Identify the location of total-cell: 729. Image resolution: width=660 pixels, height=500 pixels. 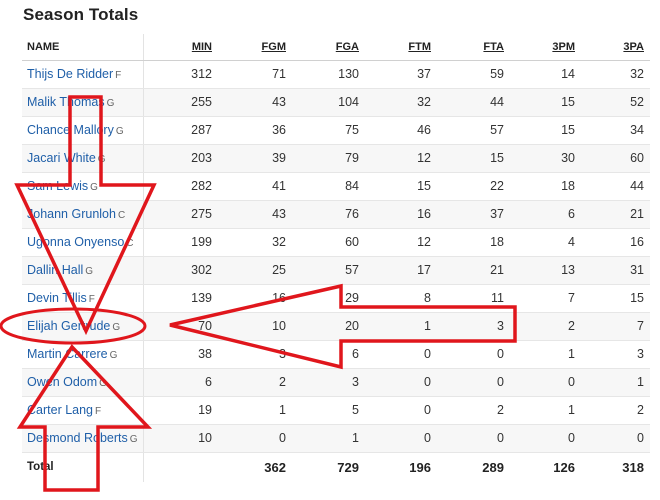
(348, 467).